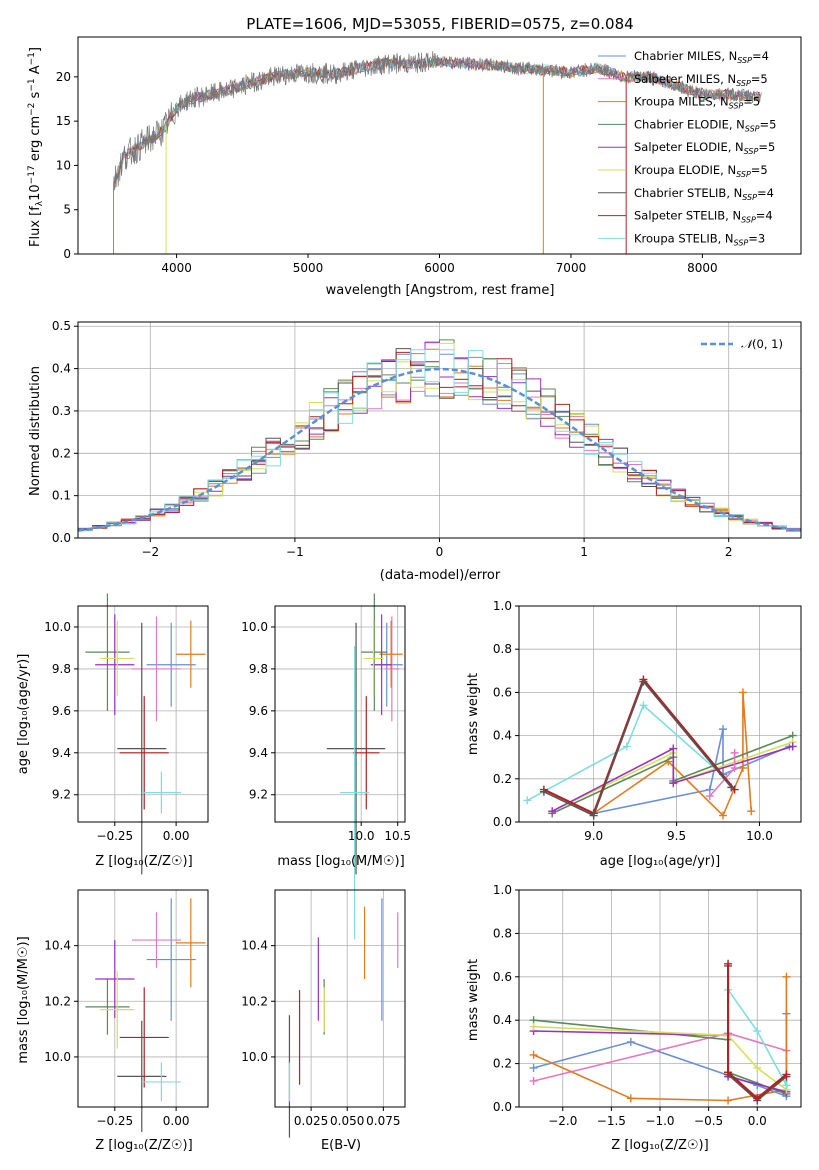  Describe the element at coordinates (502, 649) in the screenshot. I see `panel4-ytick-label-4: 0.8` at that location.